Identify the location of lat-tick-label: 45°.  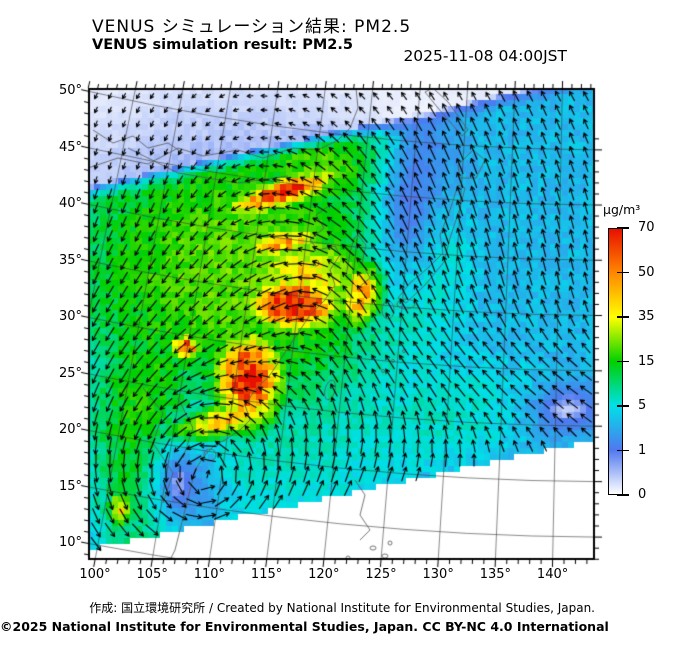
(70, 147).